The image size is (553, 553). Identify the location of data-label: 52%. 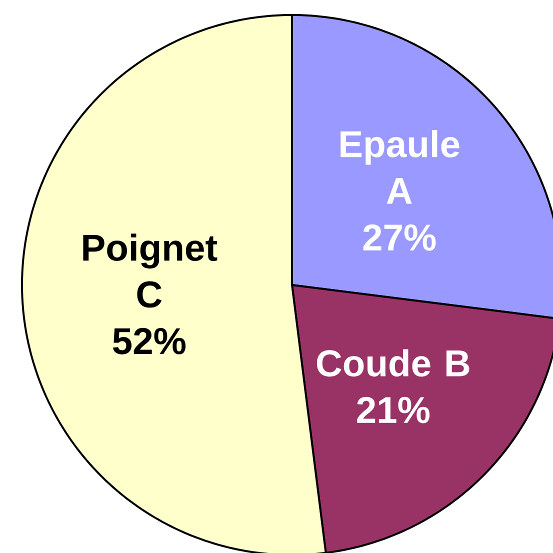
(149, 341).